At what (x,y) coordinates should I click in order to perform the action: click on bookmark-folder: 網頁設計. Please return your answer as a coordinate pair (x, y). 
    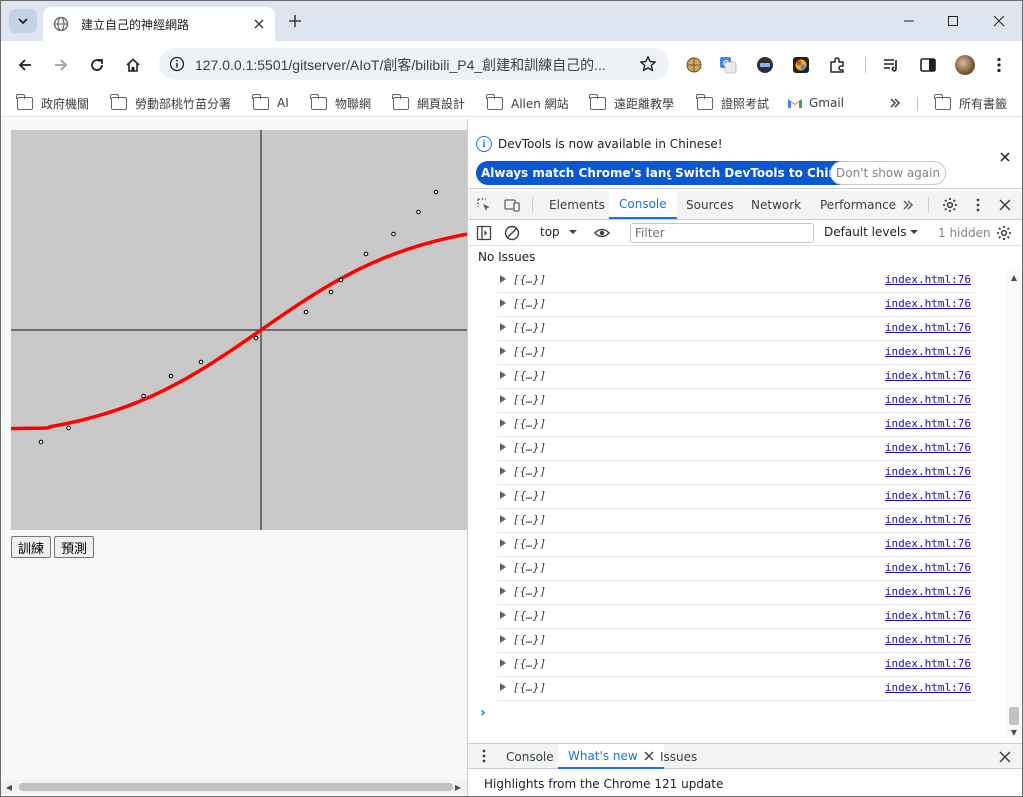
    Looking at the image, I should click on (428, 103).